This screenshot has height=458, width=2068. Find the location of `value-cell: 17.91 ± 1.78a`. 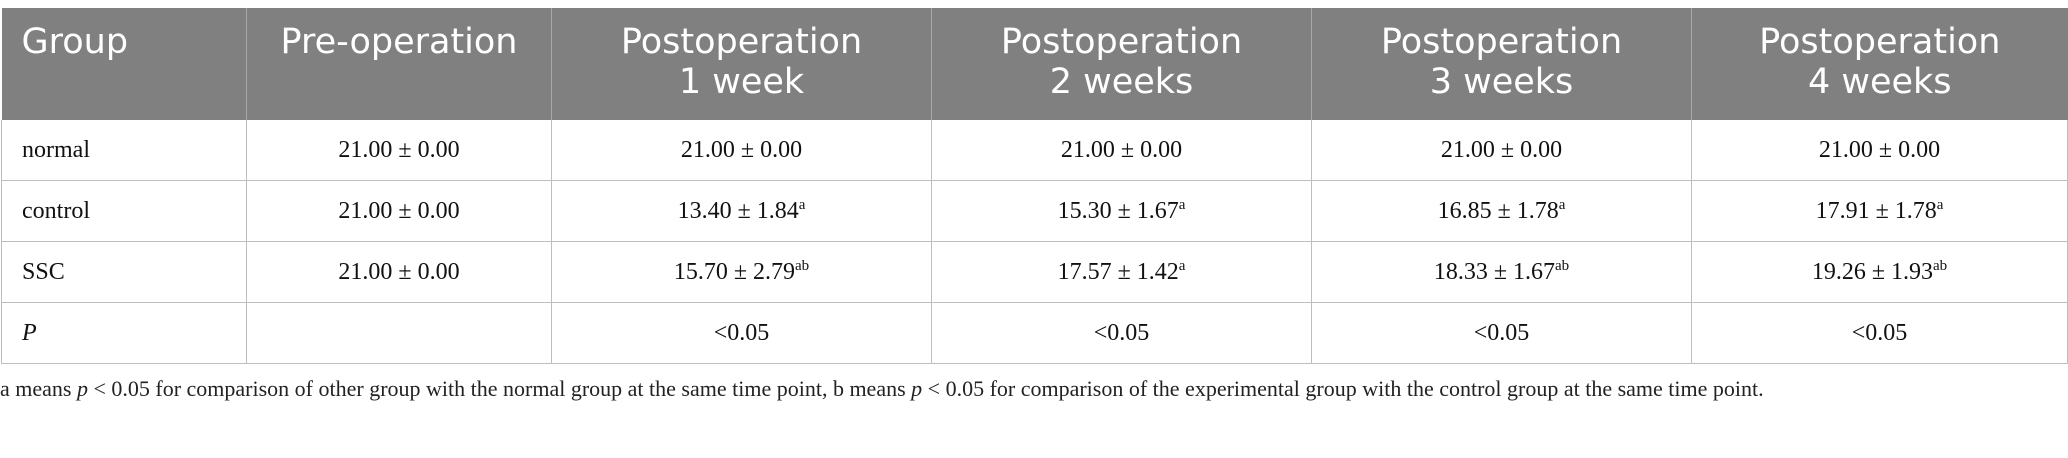

value-cell: 17.91 ± 1.78a is located at coordinates (1879, 211).